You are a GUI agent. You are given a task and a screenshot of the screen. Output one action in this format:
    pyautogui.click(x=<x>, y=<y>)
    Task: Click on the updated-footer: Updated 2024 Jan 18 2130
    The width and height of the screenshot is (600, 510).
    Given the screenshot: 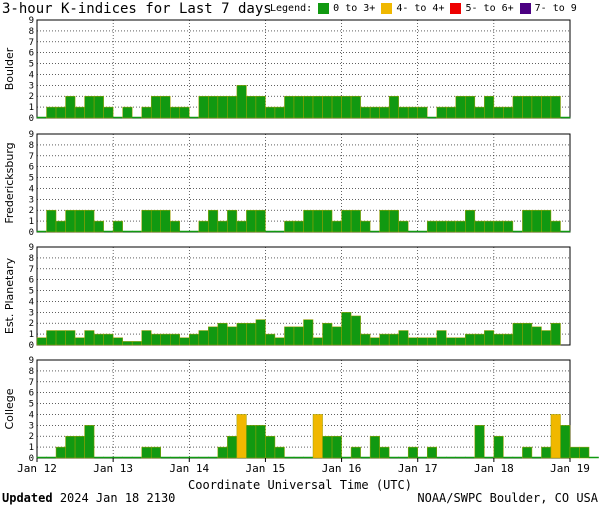 What is the action you would take?
    pyautogui.click(x=88, y=498)
    